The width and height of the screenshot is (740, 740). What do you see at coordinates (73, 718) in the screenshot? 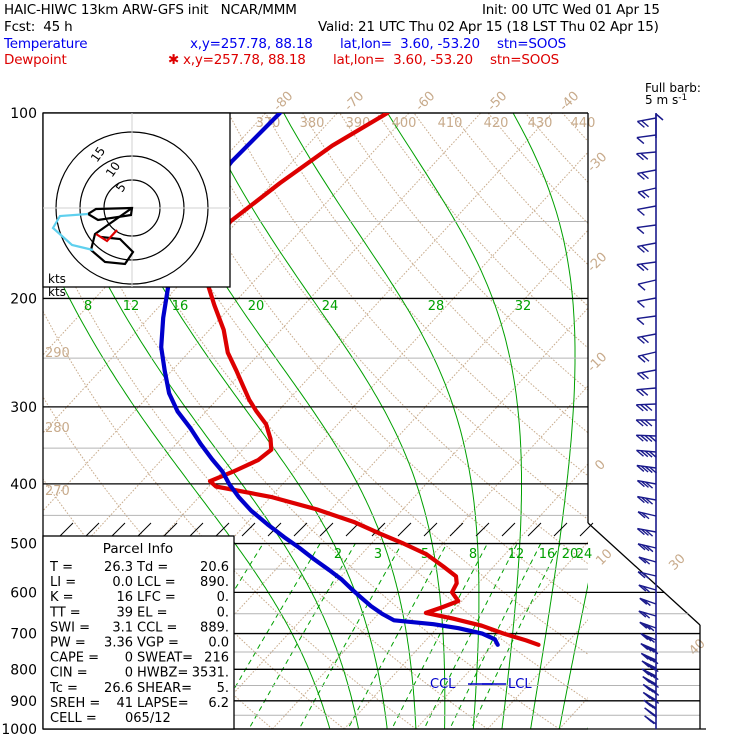
I see `parcel-cell-key: CELL =` at bounding box center [73, 718].